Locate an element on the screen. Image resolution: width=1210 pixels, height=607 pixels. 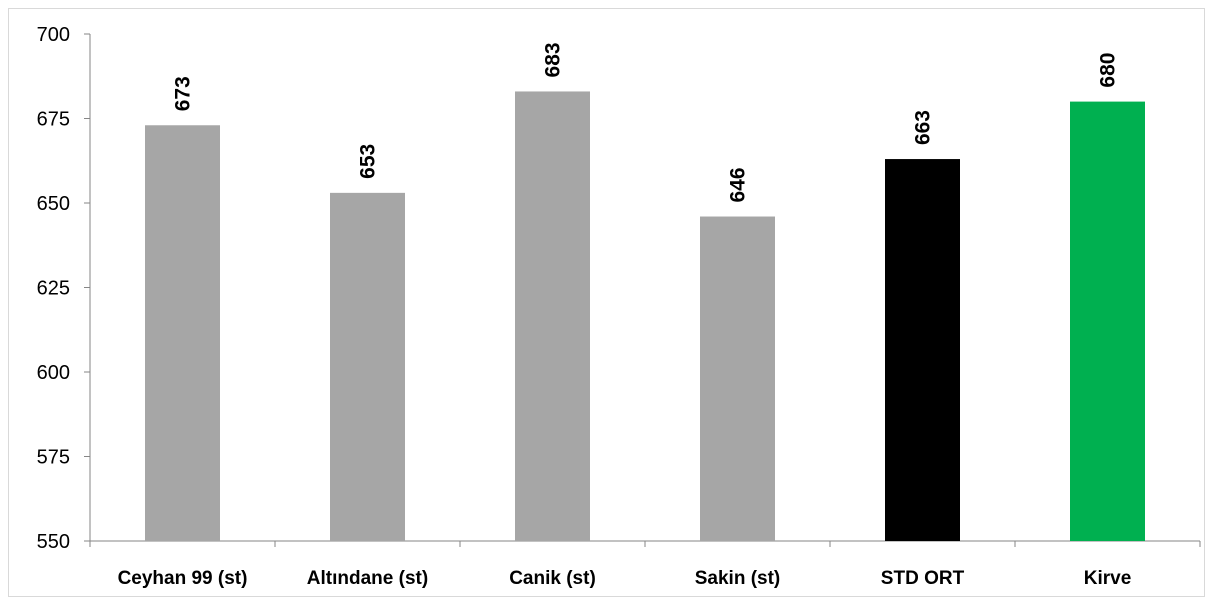
y-axis: 550 575 600 625 650 675 700 is located at coordinates (64, 288).